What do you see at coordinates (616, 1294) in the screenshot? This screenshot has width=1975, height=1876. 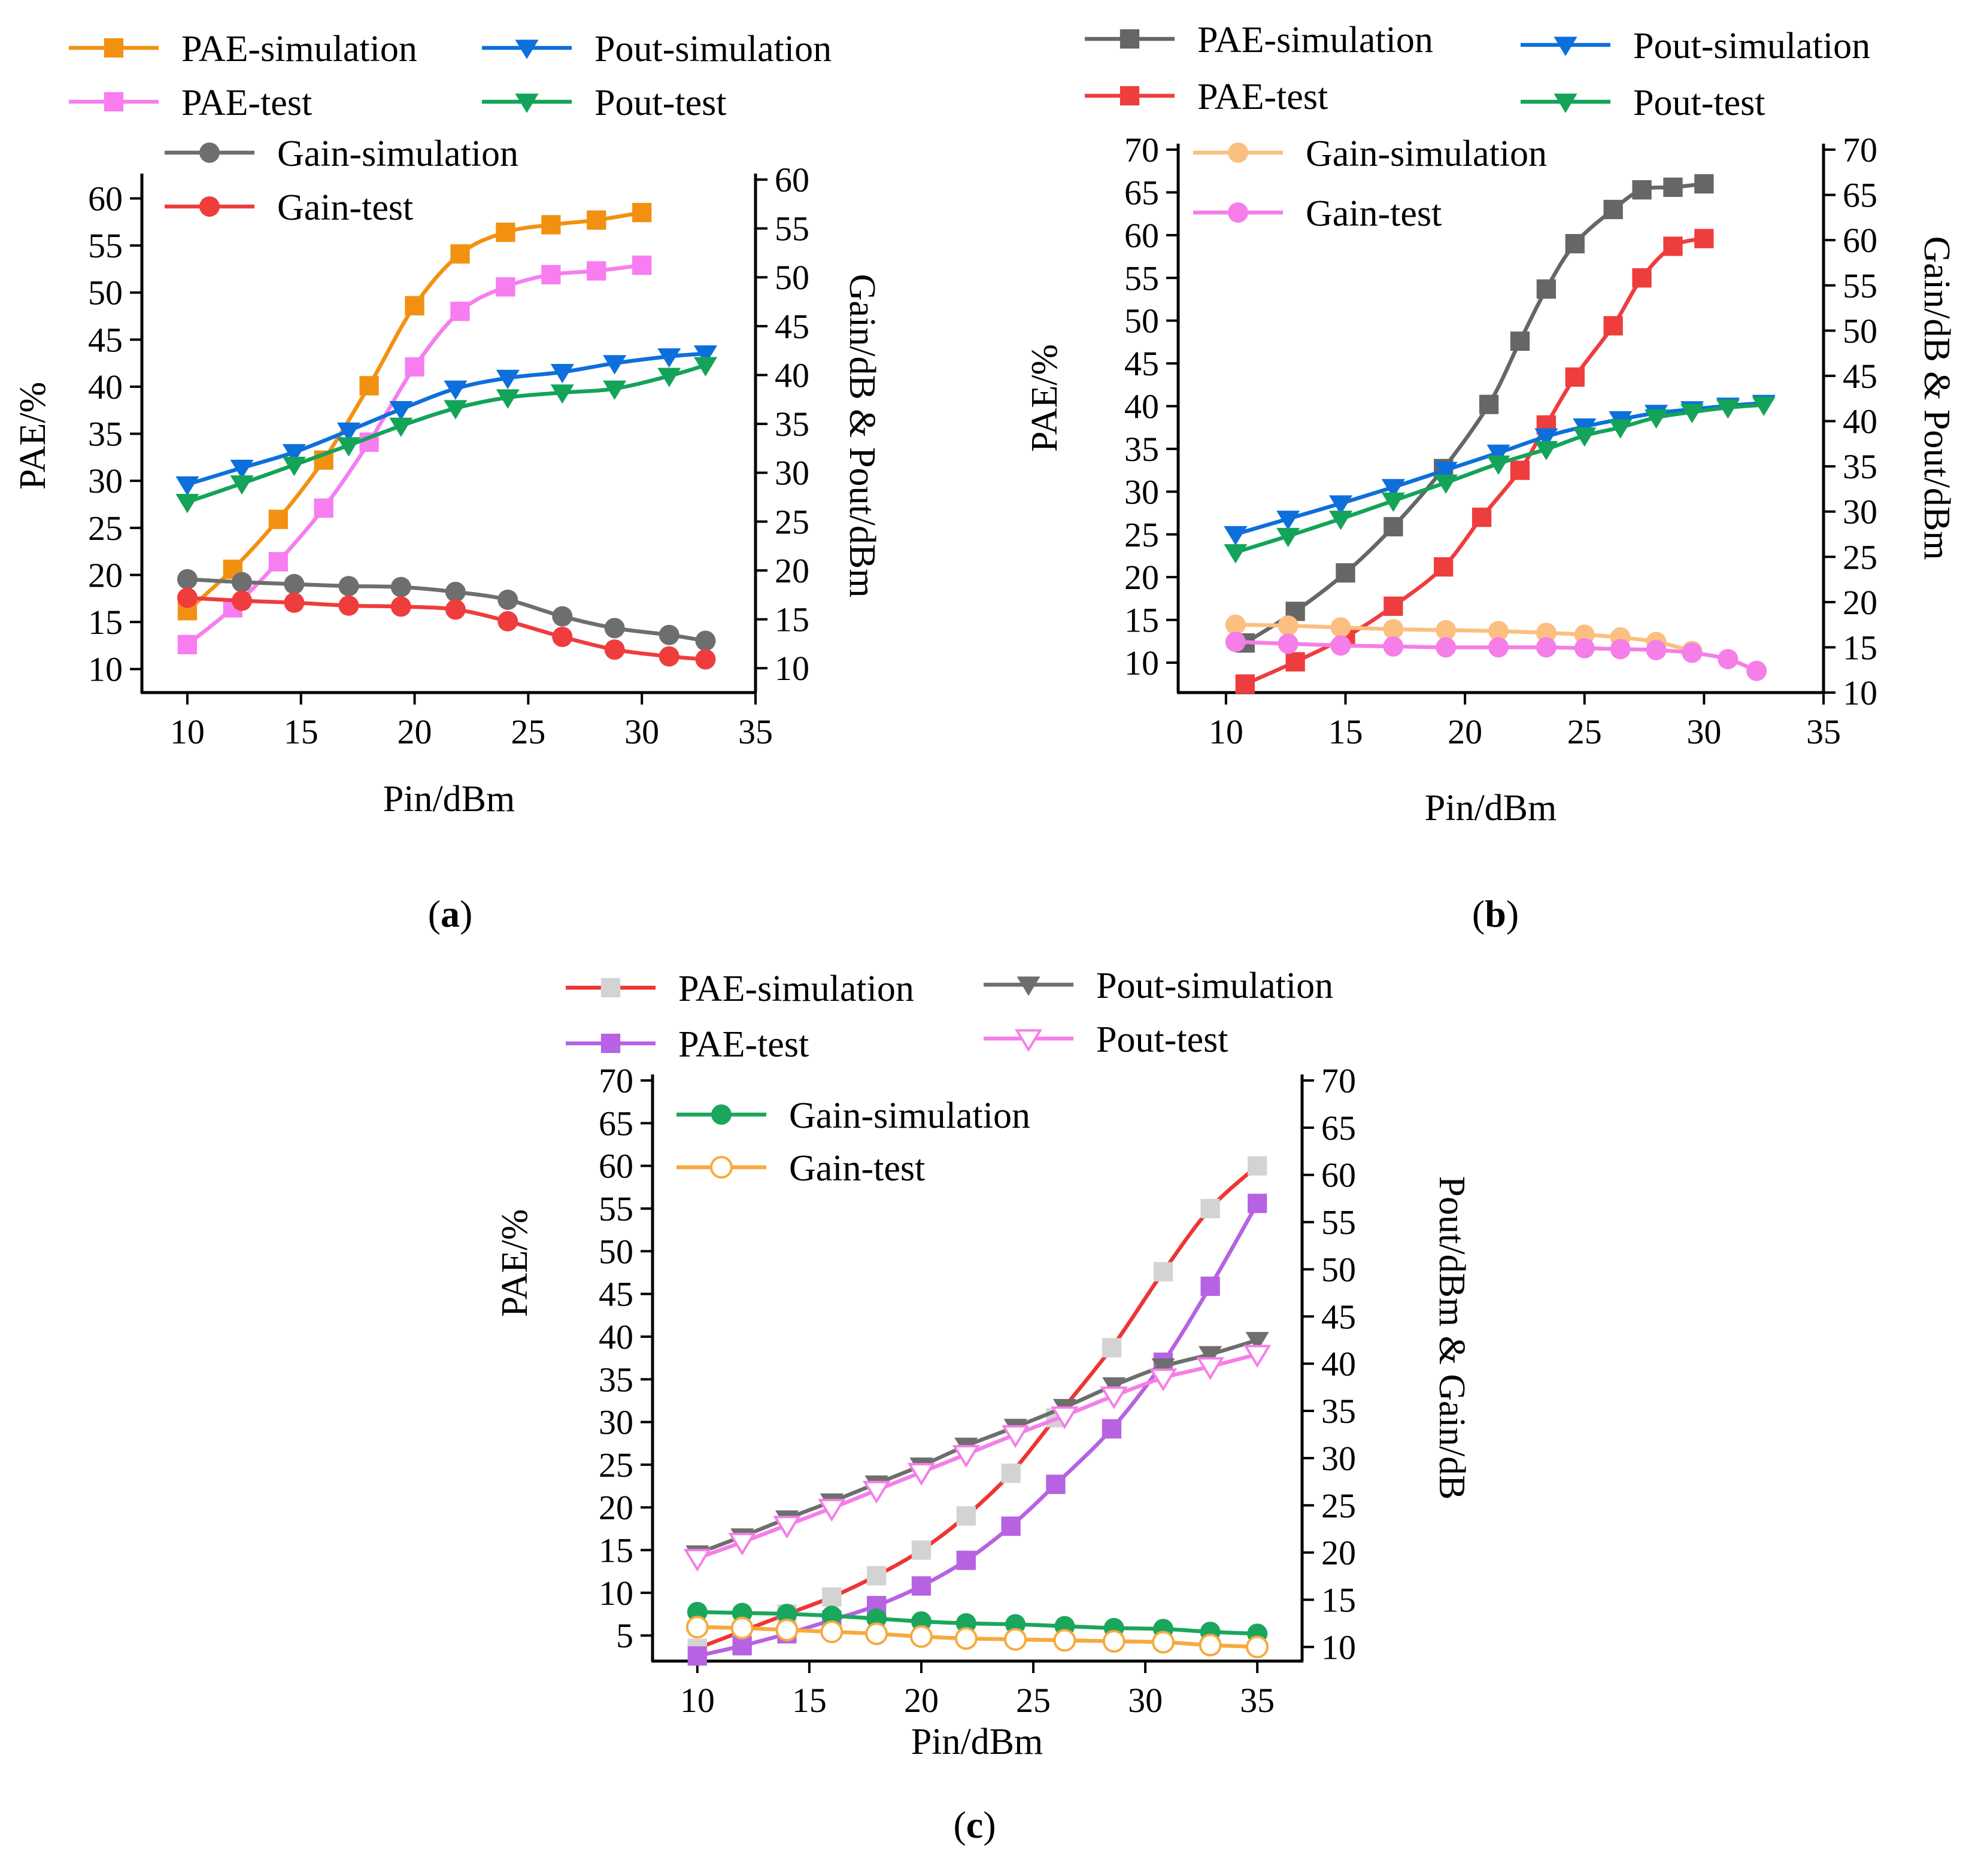 I see `y-left-tick-label: 45` at bounding box center [616, 1294].